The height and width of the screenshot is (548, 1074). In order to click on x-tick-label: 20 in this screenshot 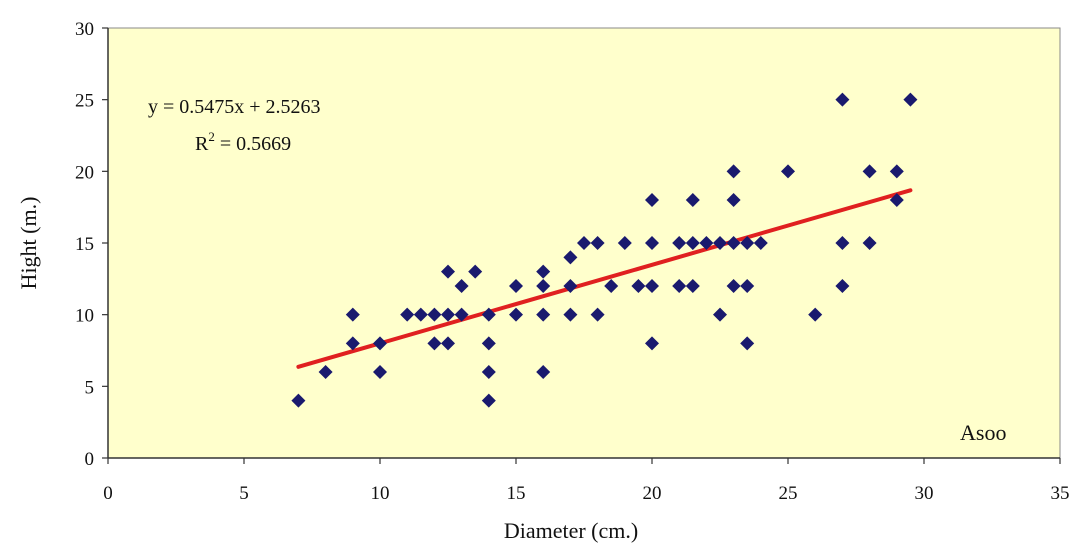, I will do `click(652, 493)`.